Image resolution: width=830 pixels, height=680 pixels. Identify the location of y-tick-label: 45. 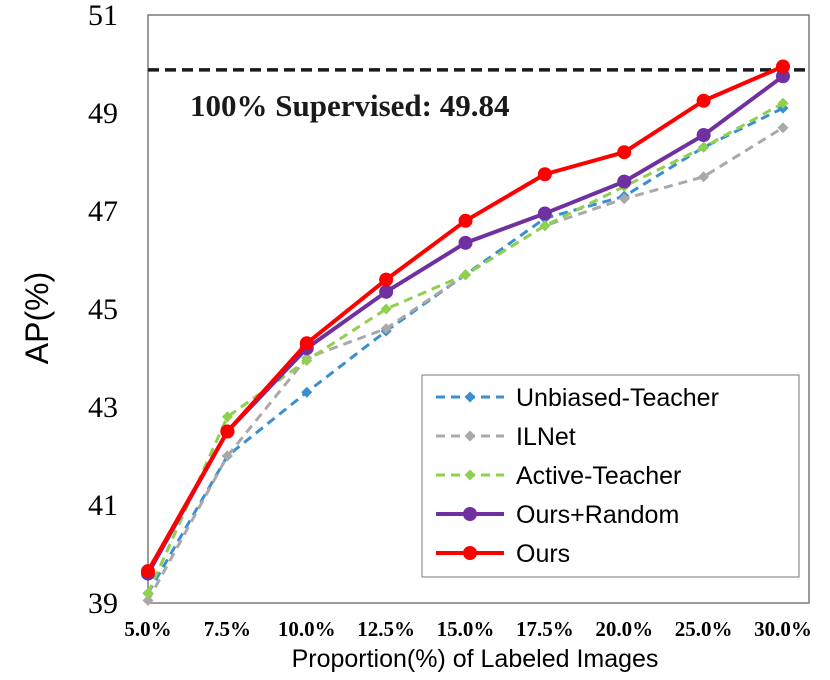
(103, 309).